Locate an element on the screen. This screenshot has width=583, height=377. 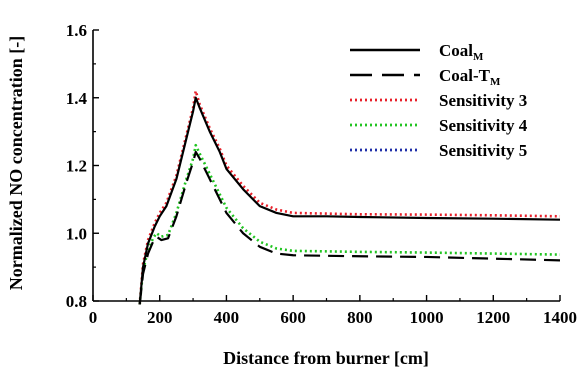
legend-label-3: Sensitivity 3 is located at coordinates (483, 100).